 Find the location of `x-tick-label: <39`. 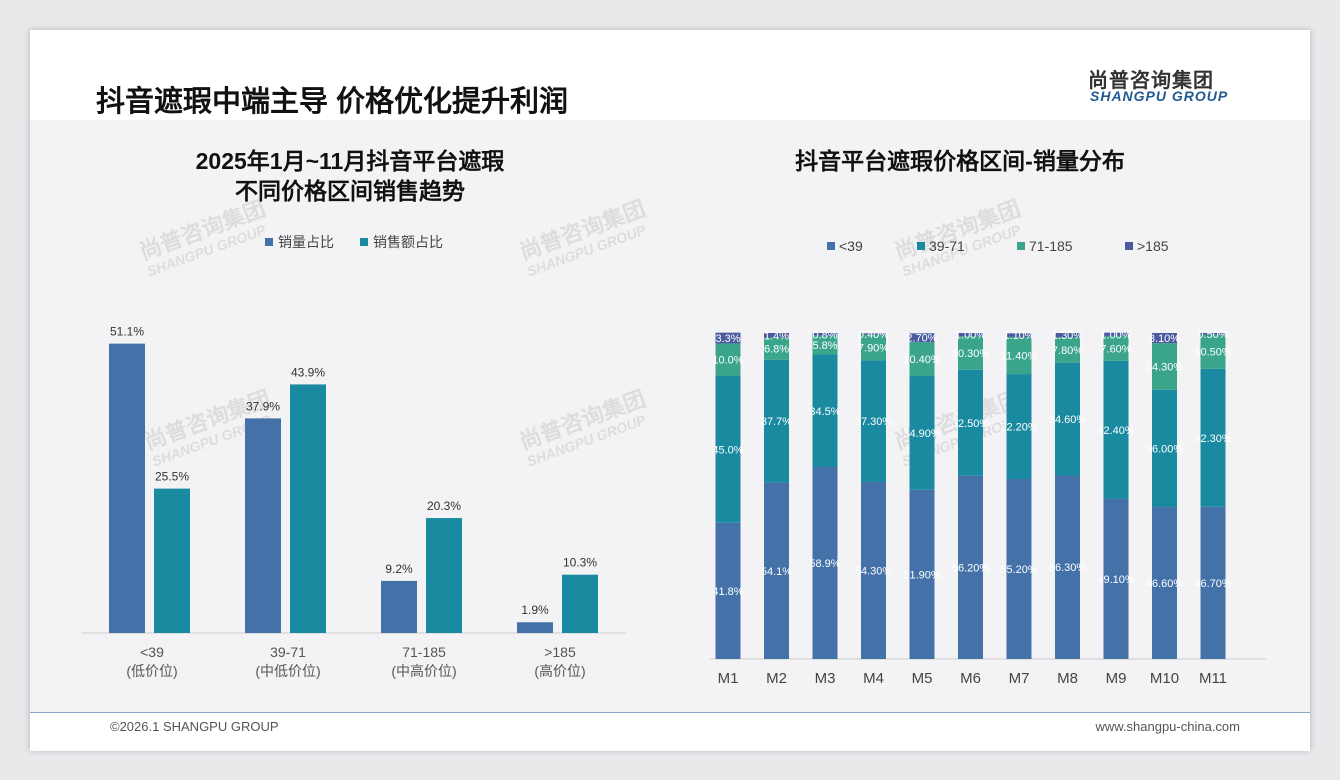

x-tick-label: <39 is located at coordinates (152, 652).